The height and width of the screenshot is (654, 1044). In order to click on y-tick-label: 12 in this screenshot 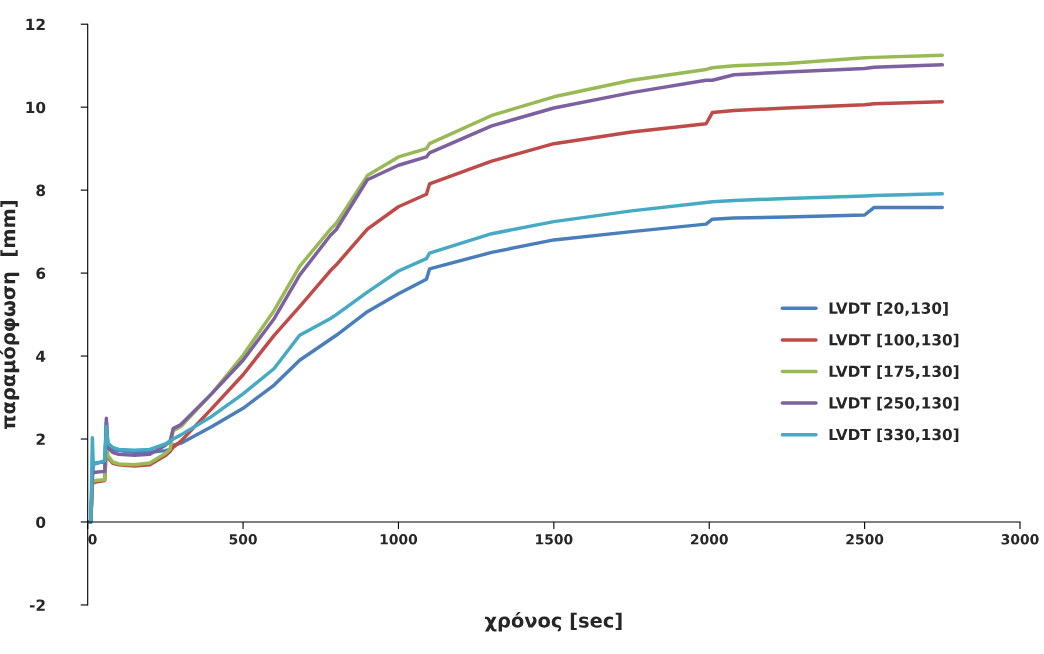, I will do `click(35, 24)`.